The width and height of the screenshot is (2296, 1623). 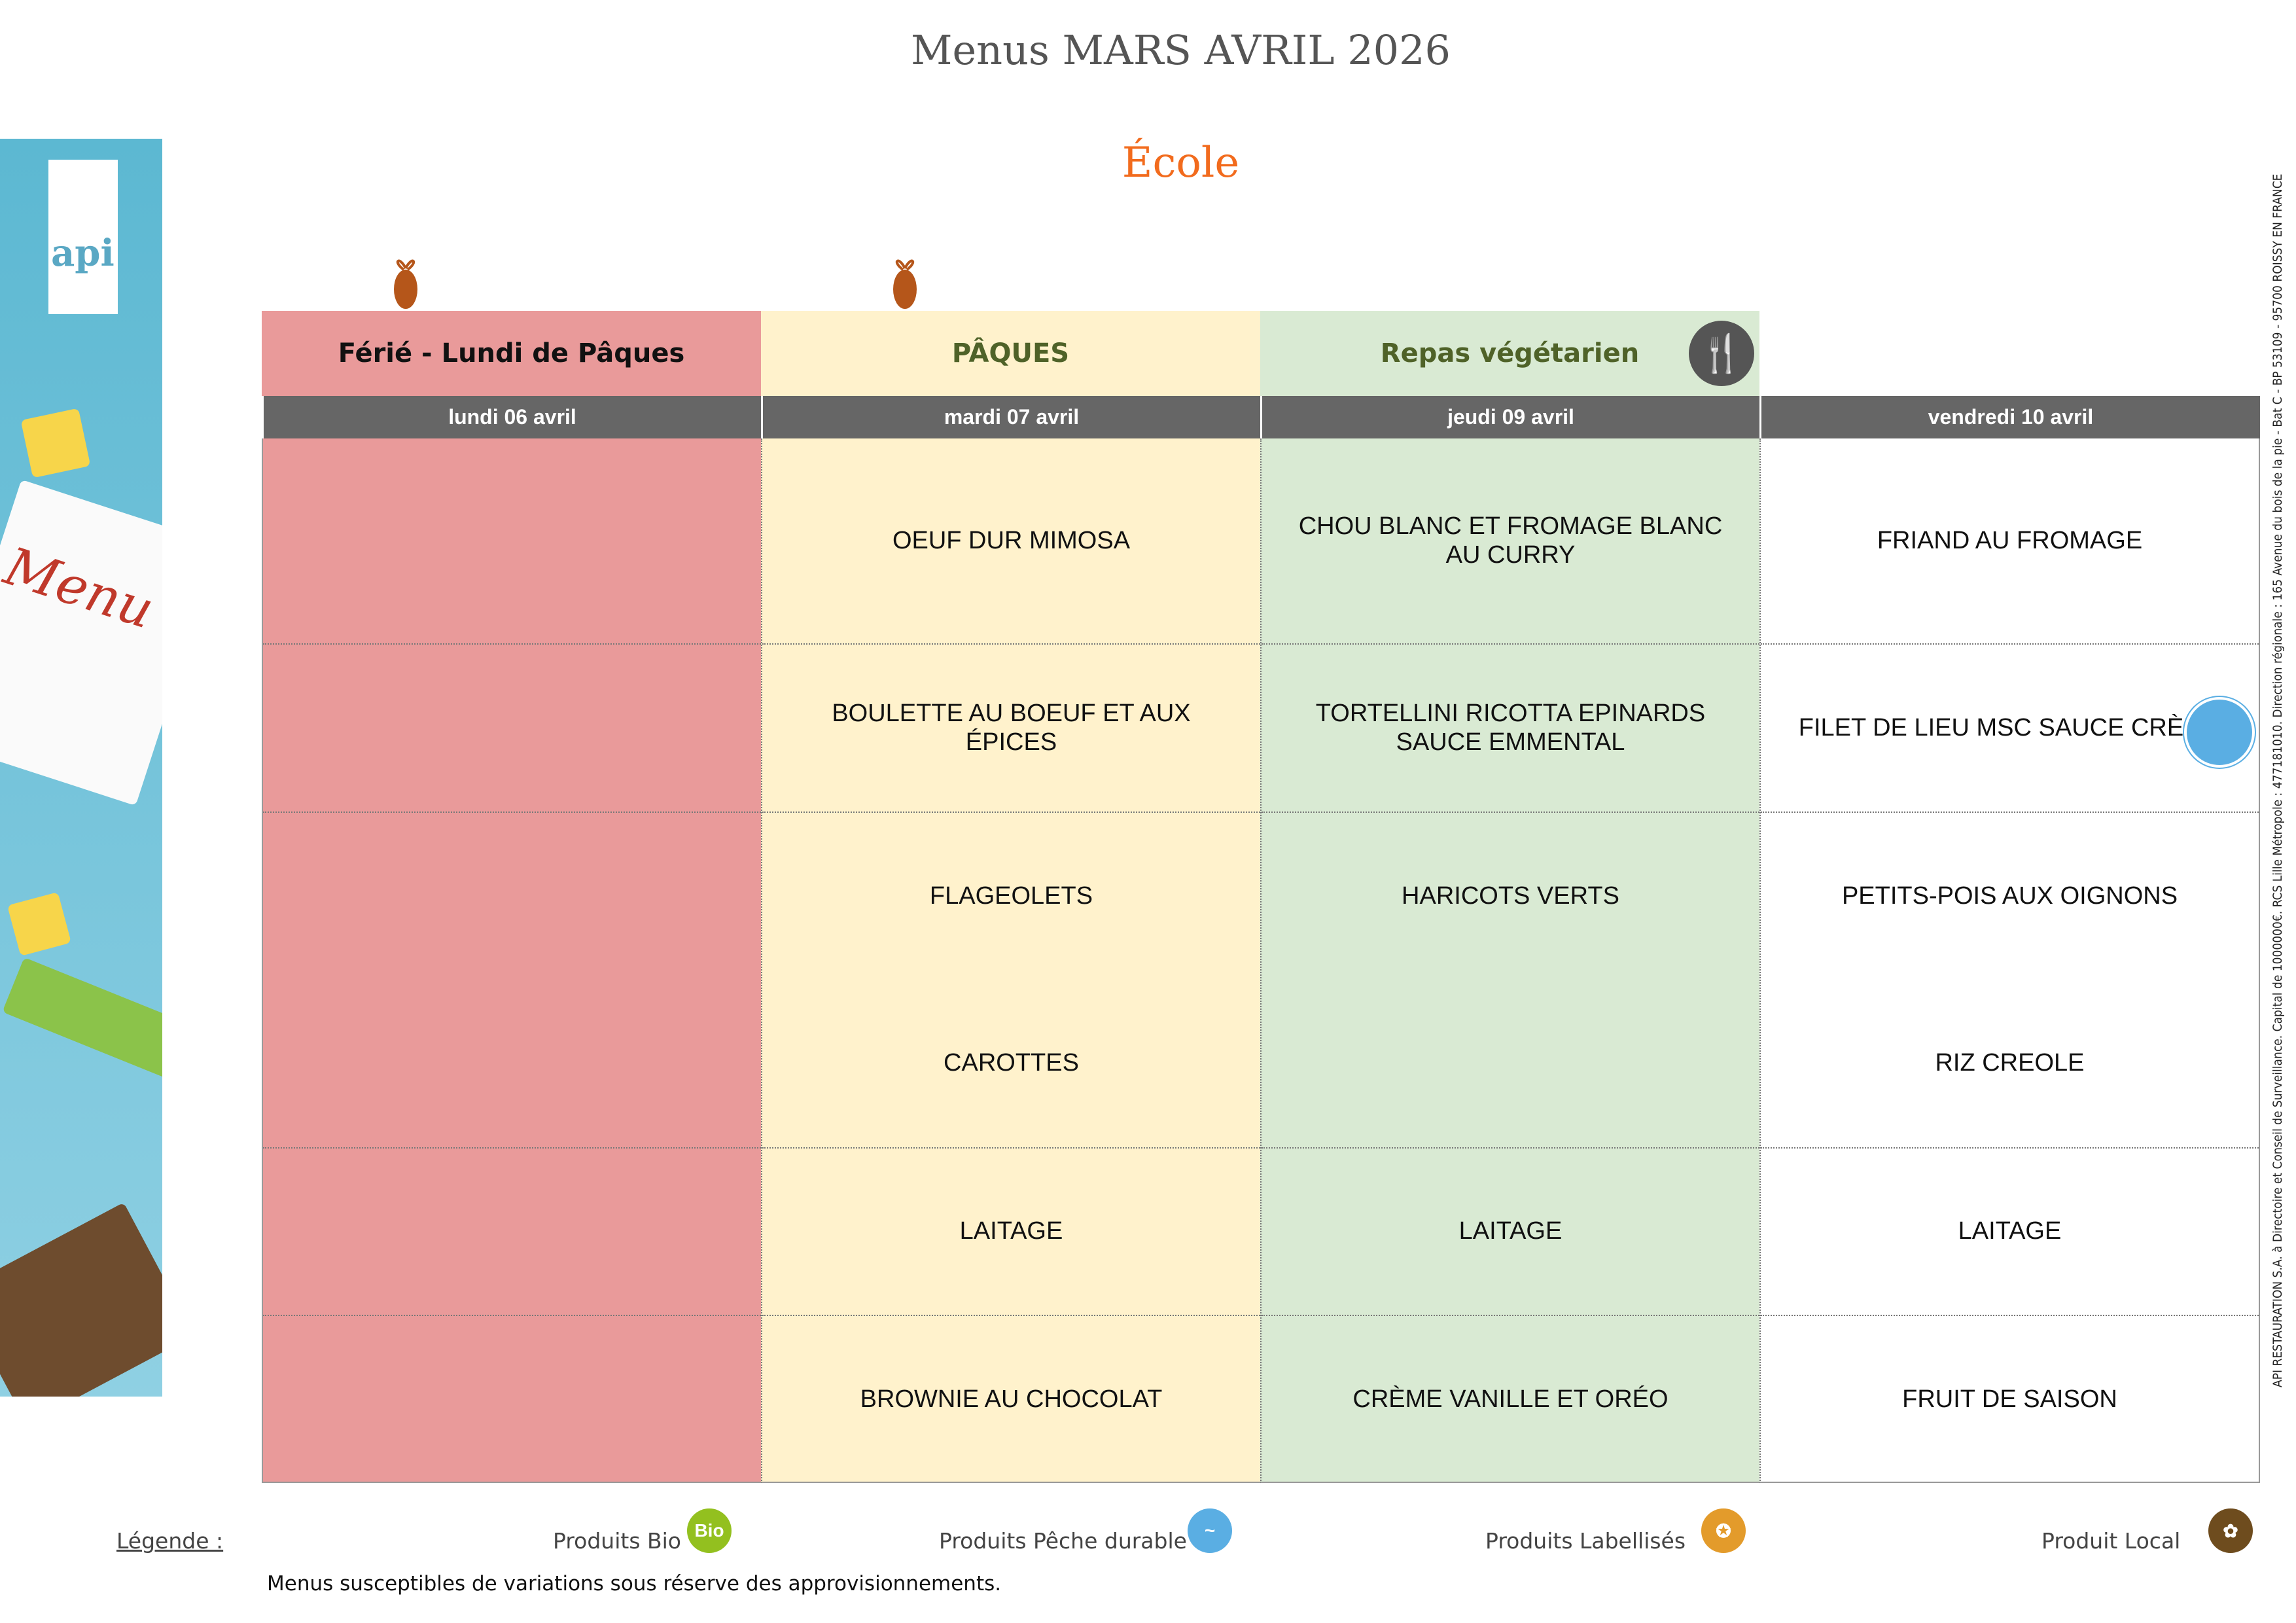 I want to click on menu-item-label: HARICOTS VERTS, so click(x=1510, y=896).